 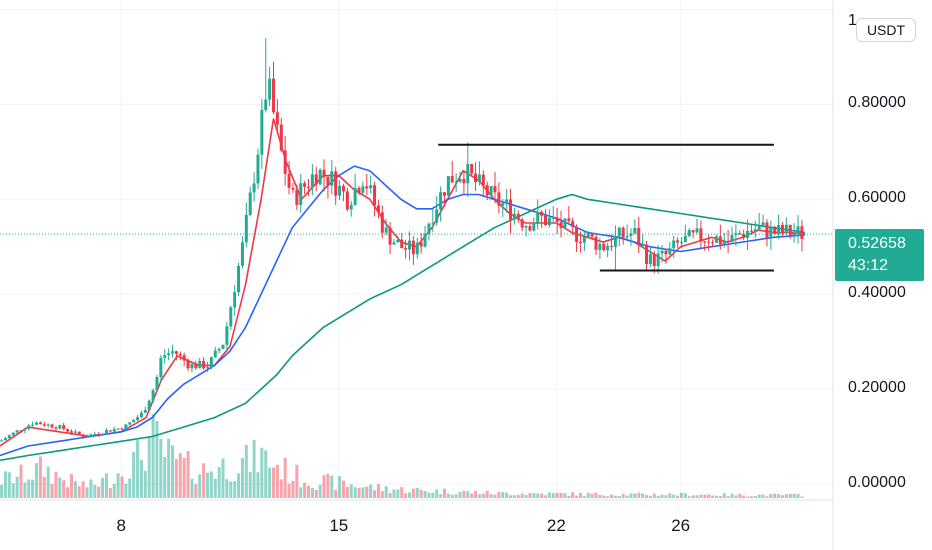 What do you see at coordinates (877, 103) in the screenshot?
I see `y-tick-label: 0.80000` at bounding box center [877, 103].